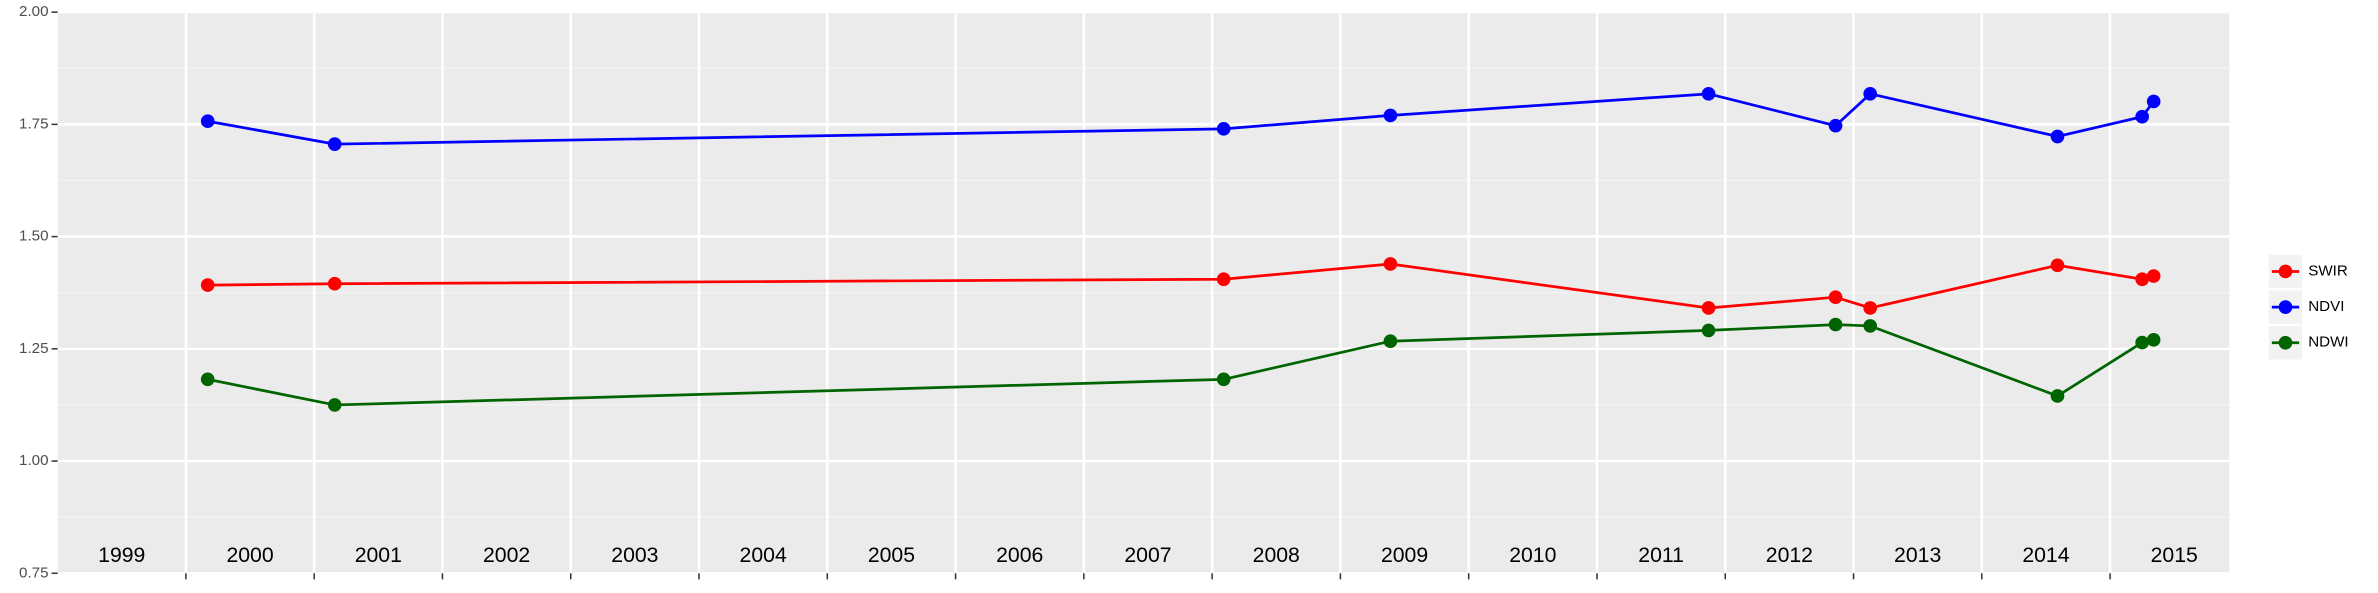 The height and width of the screenshot is (593, 2378). Describe the element at coordinates (1404, 555) in the screenshot. I see `x-tick-label: 2009` at that location.